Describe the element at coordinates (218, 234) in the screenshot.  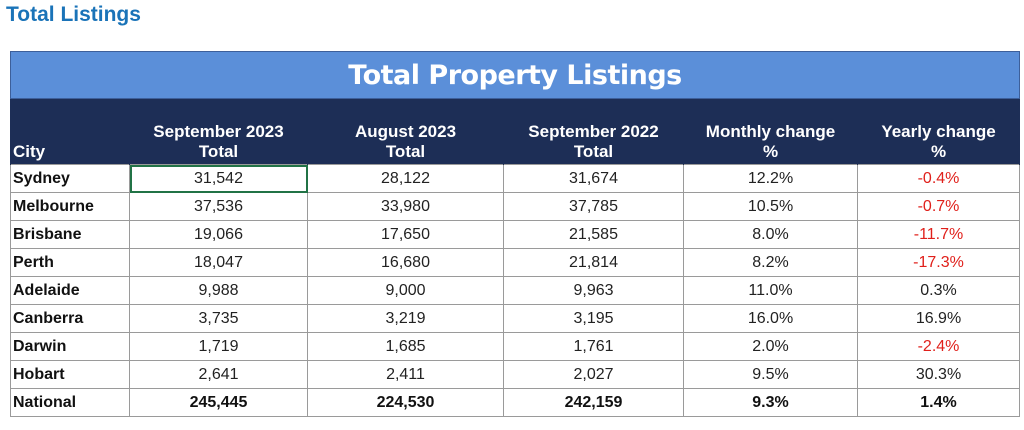
I see `cell-sep-2023: 19,066` at that location.